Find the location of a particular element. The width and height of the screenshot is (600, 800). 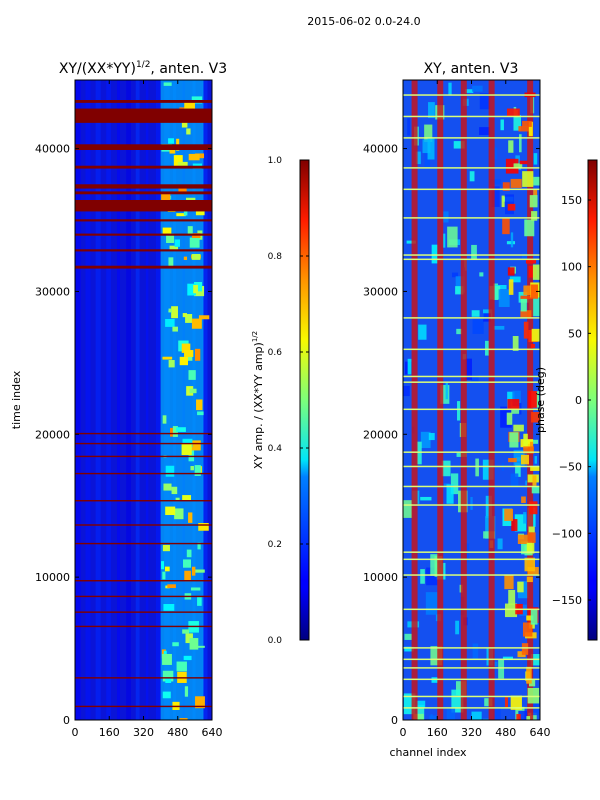

phase-xtick-label: 0 is located at coordinates (403, 732).